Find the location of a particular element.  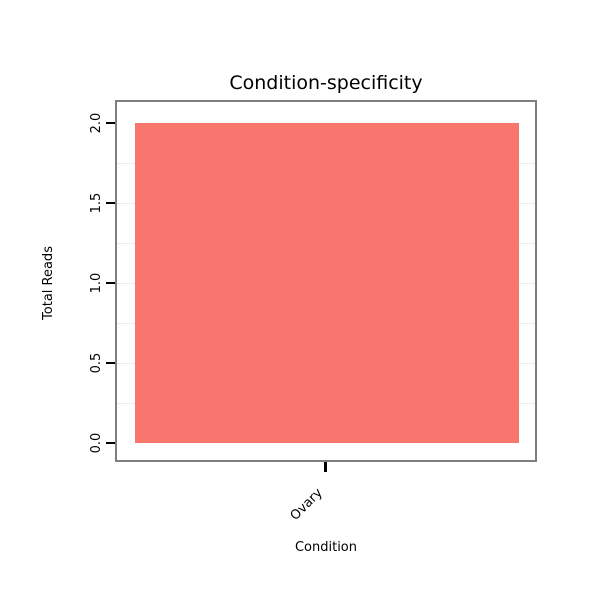

y-tick-label: 0.5 is located at coordinates (96, 363).